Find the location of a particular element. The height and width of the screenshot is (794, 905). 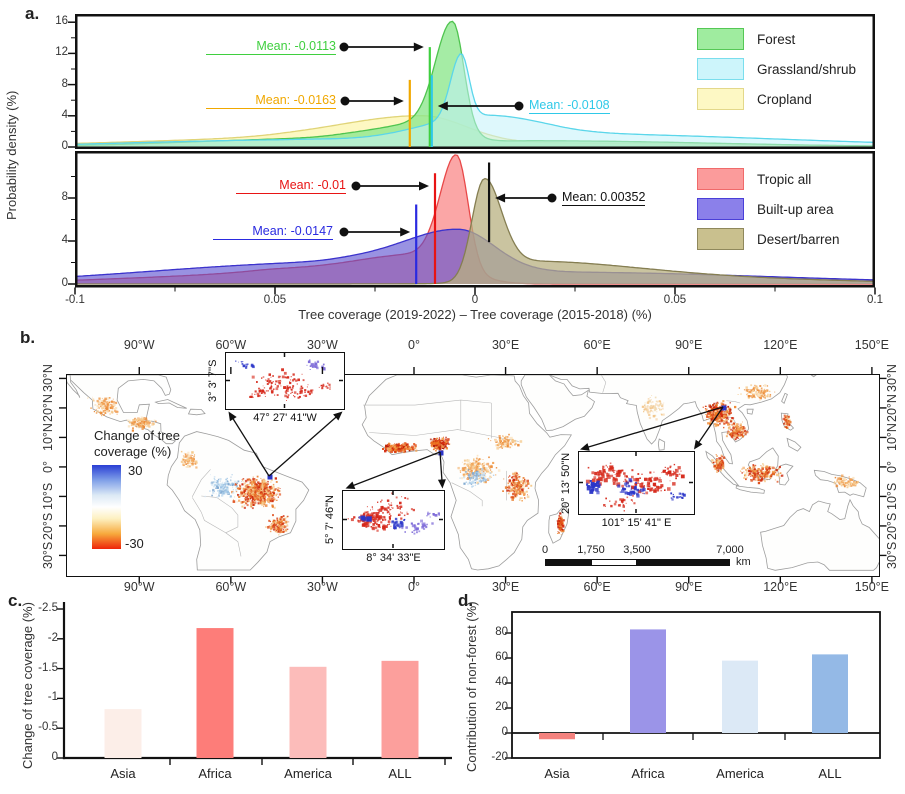

x-tick-label: -0.1 is located at coordinates (75, 300).